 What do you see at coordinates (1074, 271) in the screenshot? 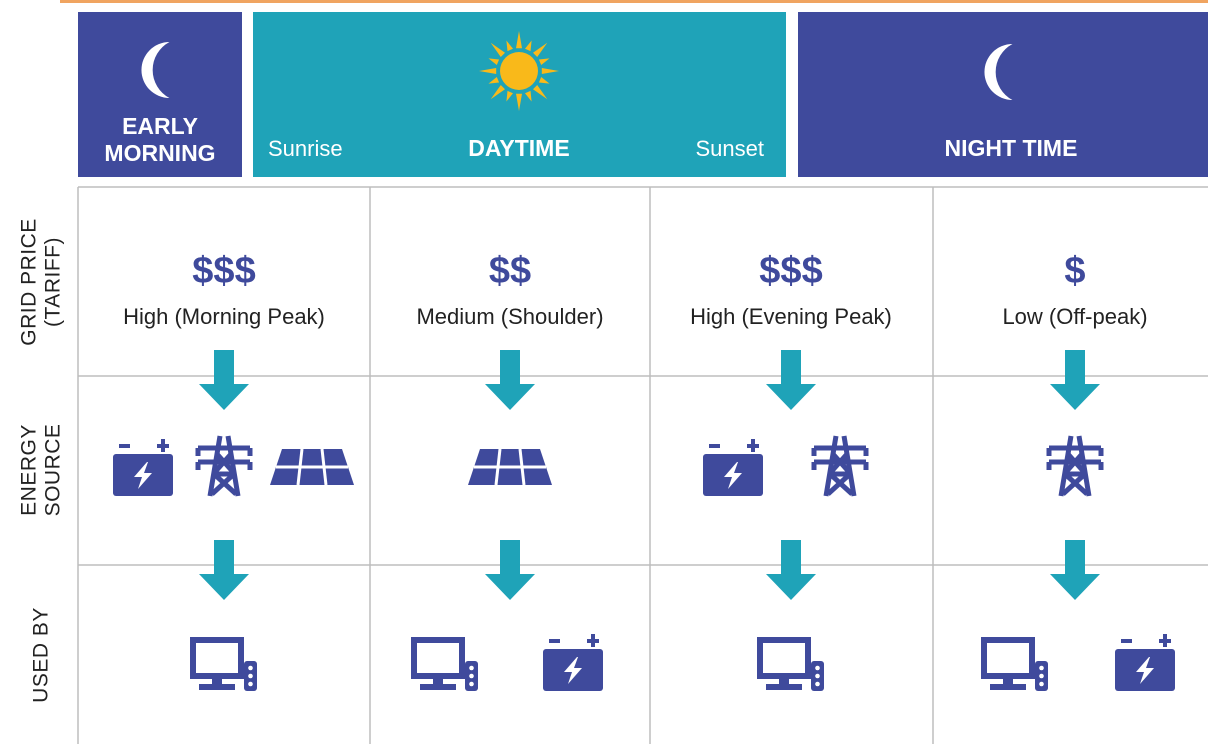
I see `price-symbol: $` at bounding box center [1074, 271].